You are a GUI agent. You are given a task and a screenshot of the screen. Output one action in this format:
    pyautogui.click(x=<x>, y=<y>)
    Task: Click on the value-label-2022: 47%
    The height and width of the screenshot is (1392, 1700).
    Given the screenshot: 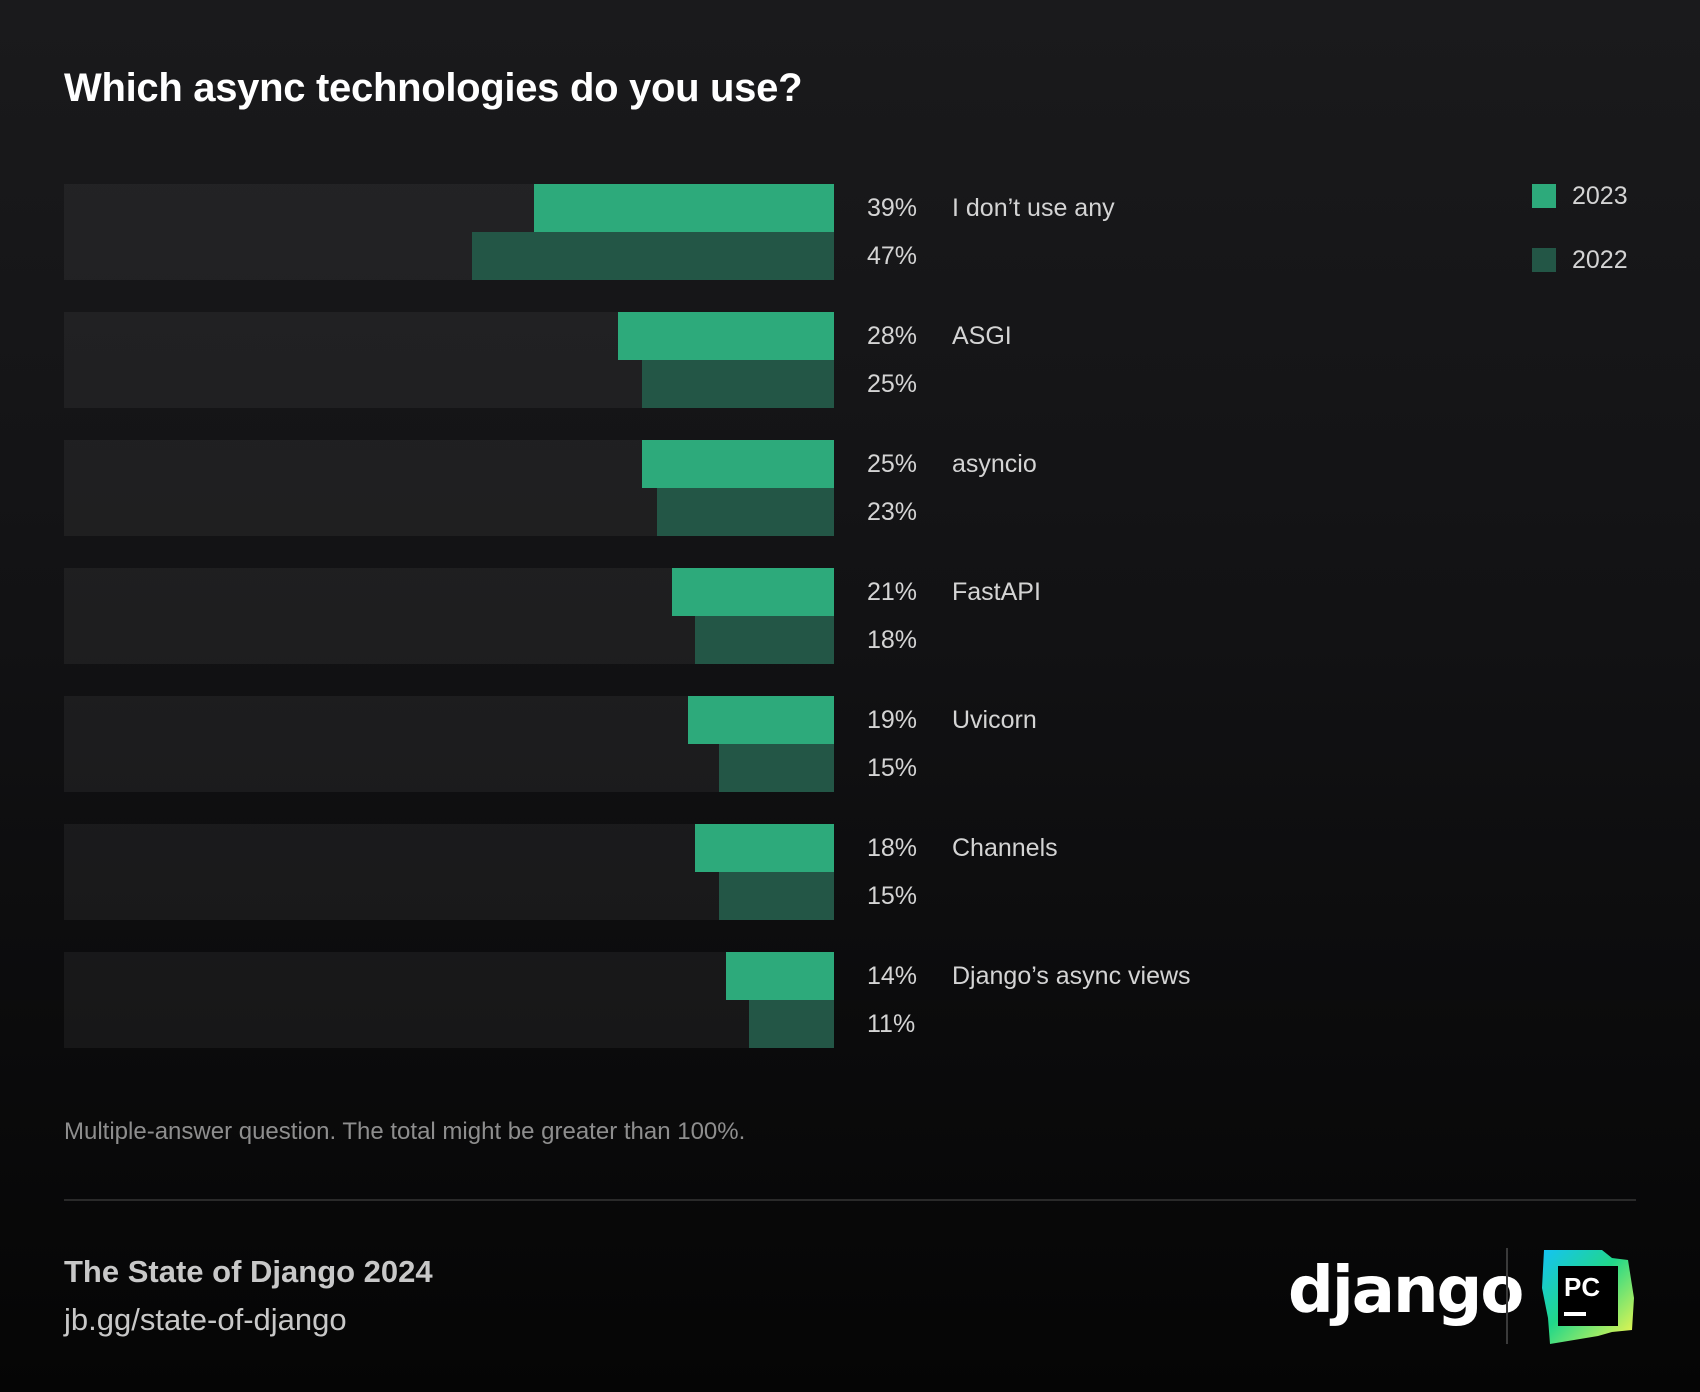 What is the action you would take?
    pyautogui.click(x=892, y=256)
    